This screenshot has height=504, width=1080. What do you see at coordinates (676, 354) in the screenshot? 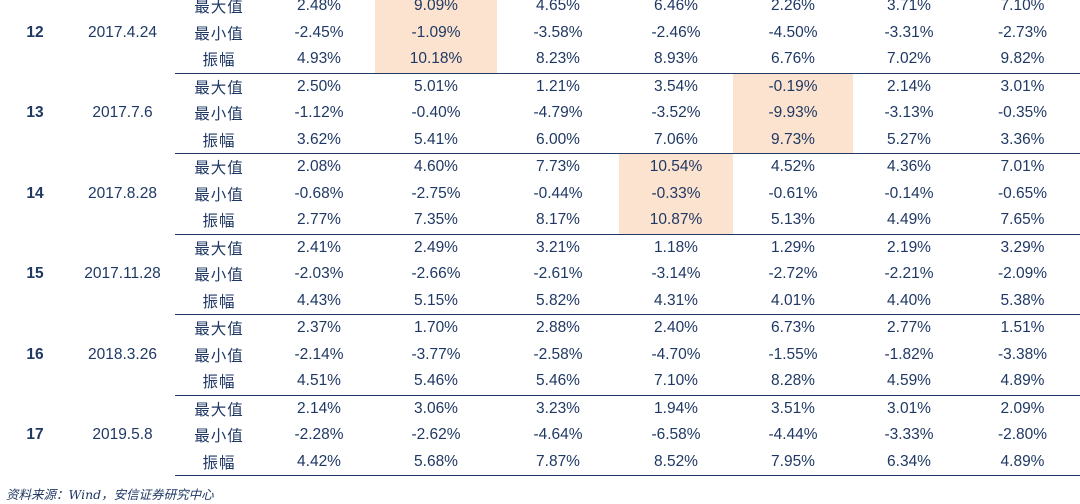
I see `value-cell: -4.70%` at bounding box center [676, 354].